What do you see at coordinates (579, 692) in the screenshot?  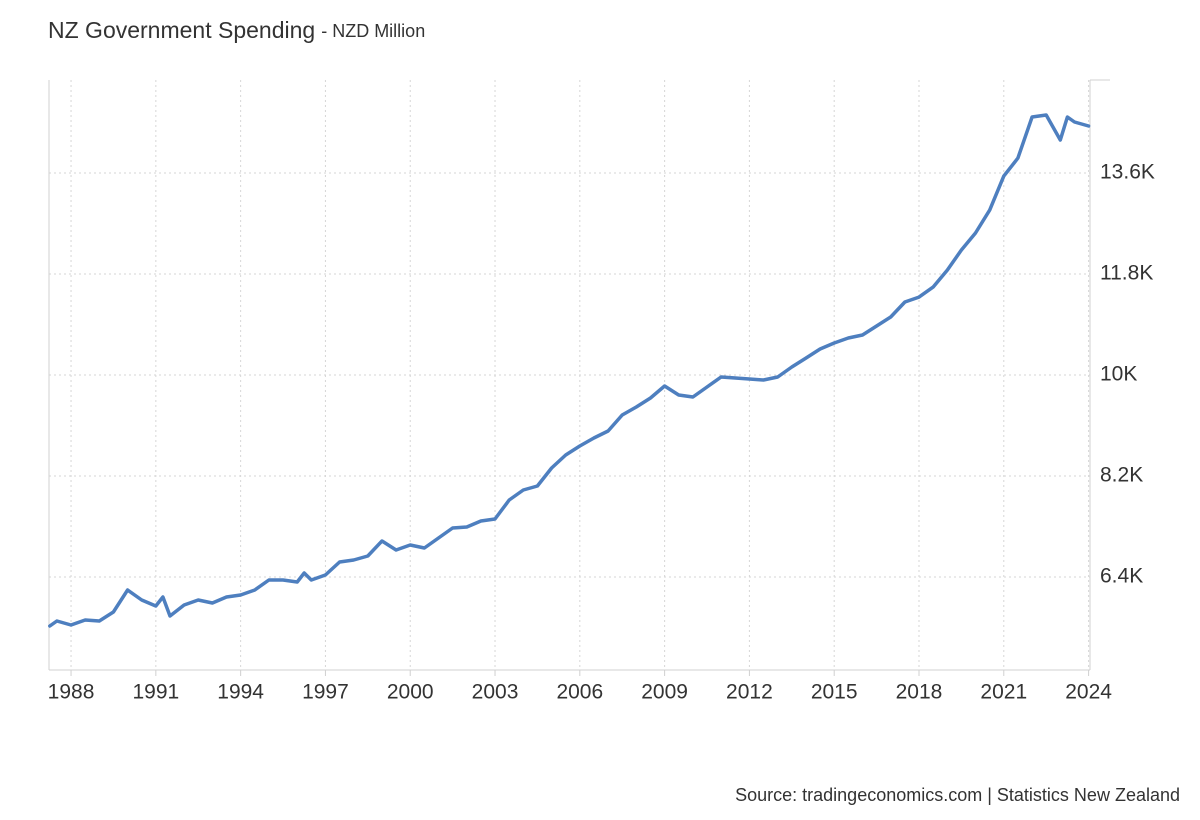 I see `x-tick-label: 2006` at bounding box center [579, 692].